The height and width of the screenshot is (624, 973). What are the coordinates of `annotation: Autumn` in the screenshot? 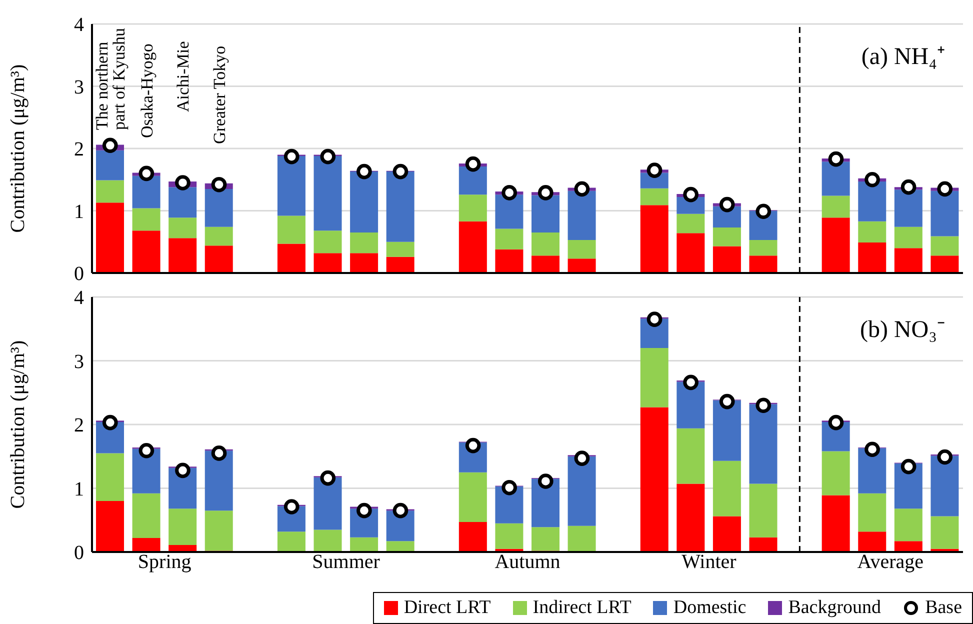 It's located at (527, 562).